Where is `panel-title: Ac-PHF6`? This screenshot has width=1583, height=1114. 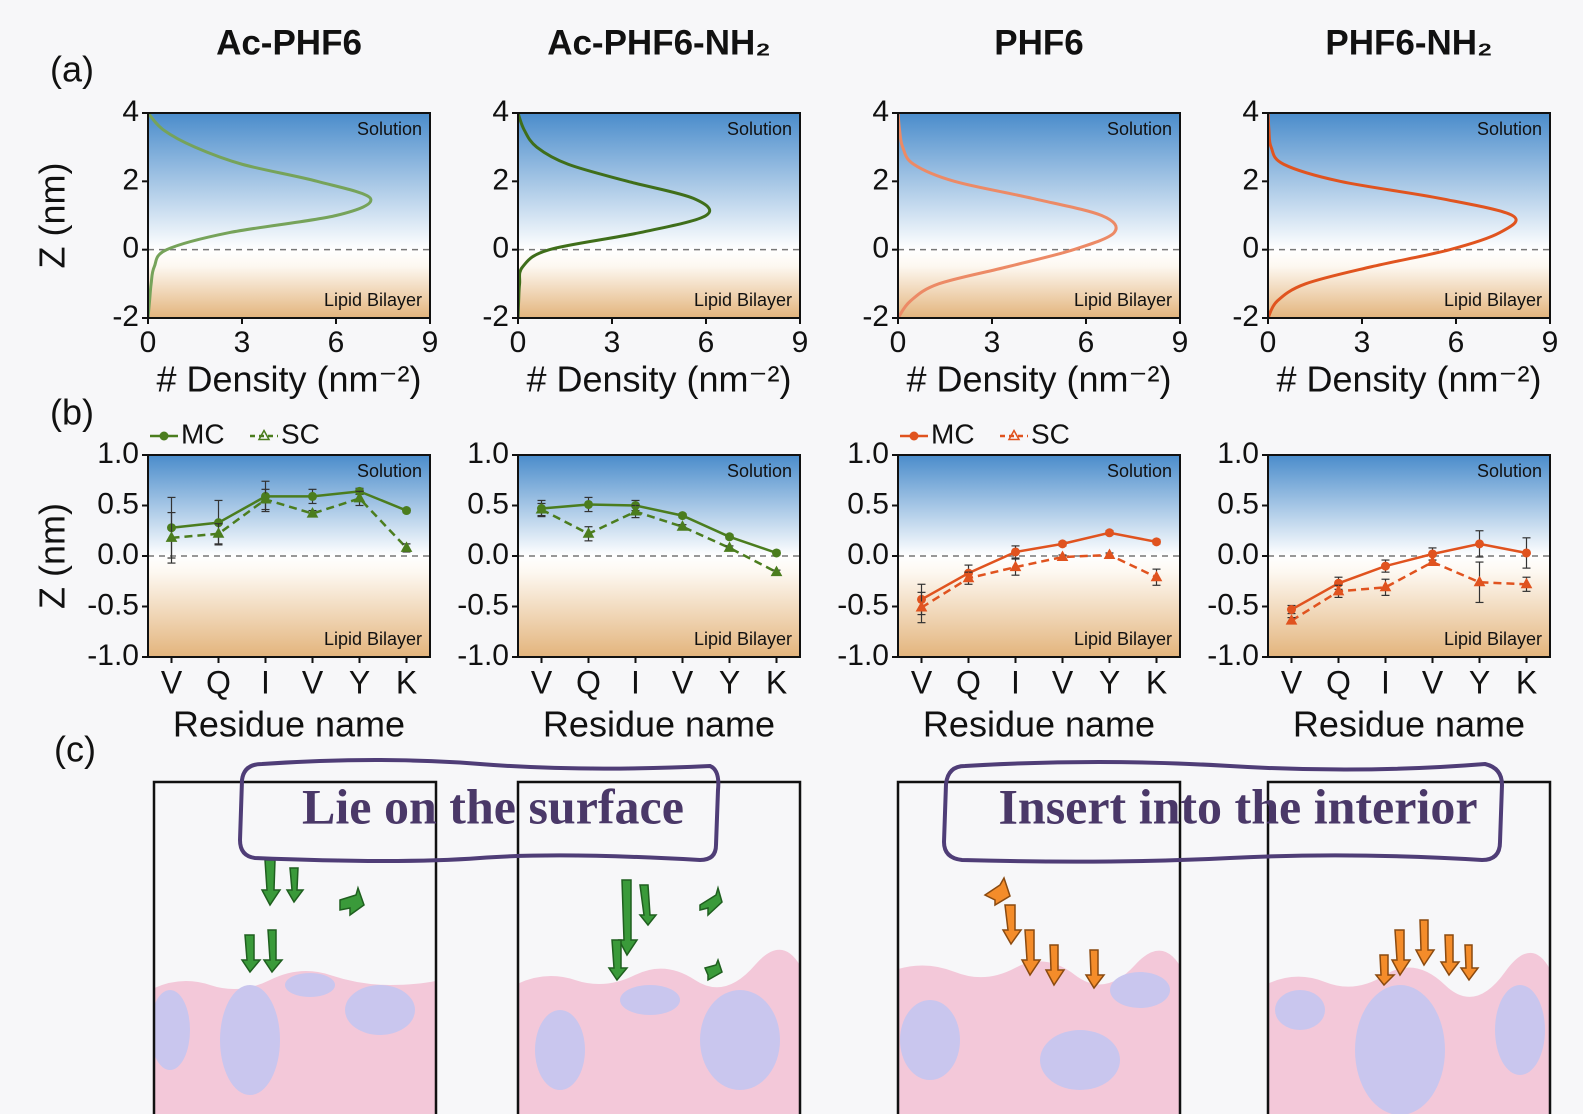 panel-title: Ac-PHF6 is located at coordinates (289, 42).